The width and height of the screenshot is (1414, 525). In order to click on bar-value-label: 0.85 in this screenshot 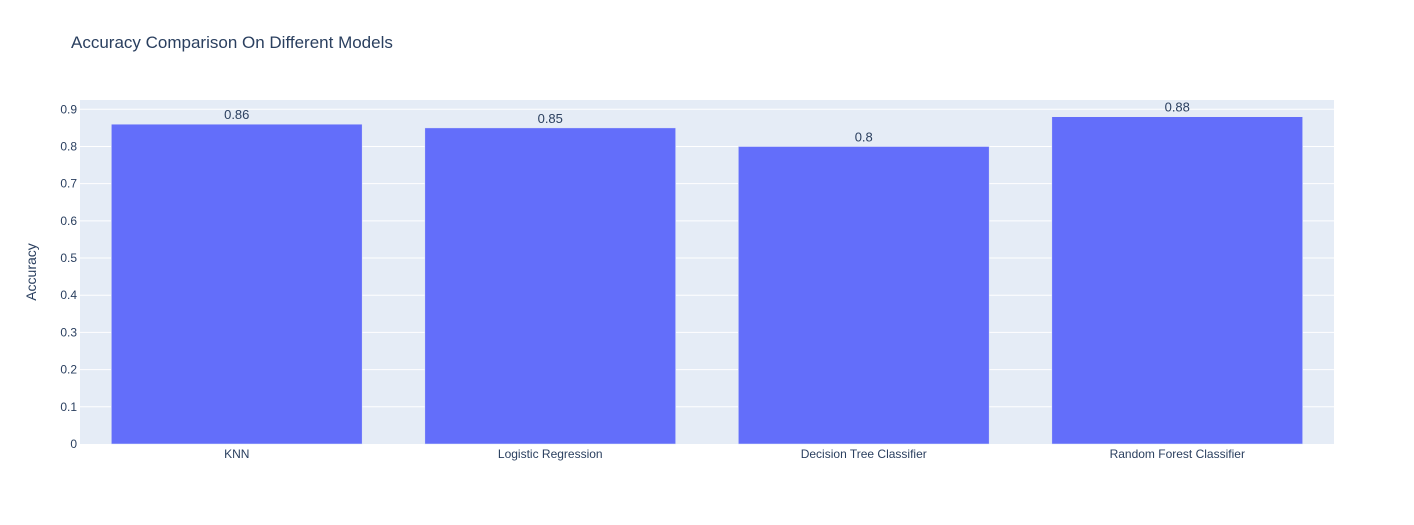, I will do `click(550, 118)`.